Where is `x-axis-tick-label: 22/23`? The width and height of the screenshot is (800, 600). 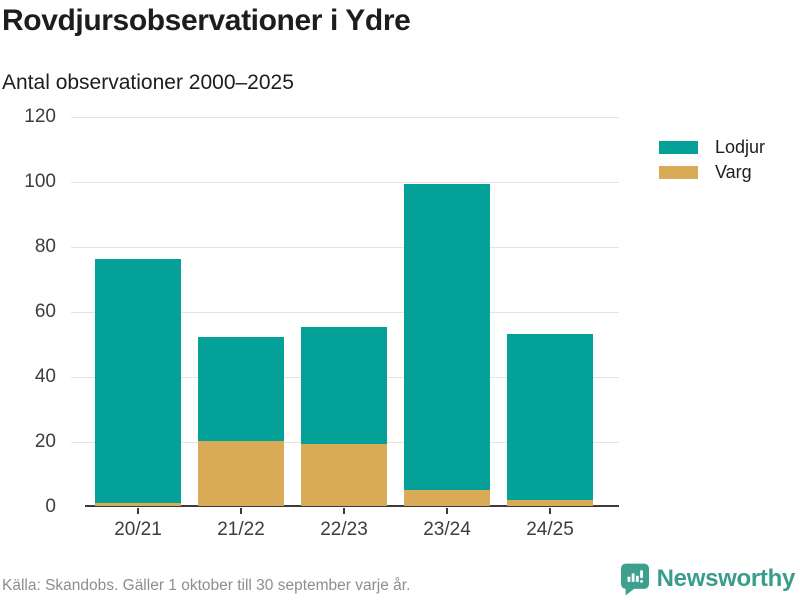
x-axis-tick-label: 22/23 is located at coordinates (344, 529).